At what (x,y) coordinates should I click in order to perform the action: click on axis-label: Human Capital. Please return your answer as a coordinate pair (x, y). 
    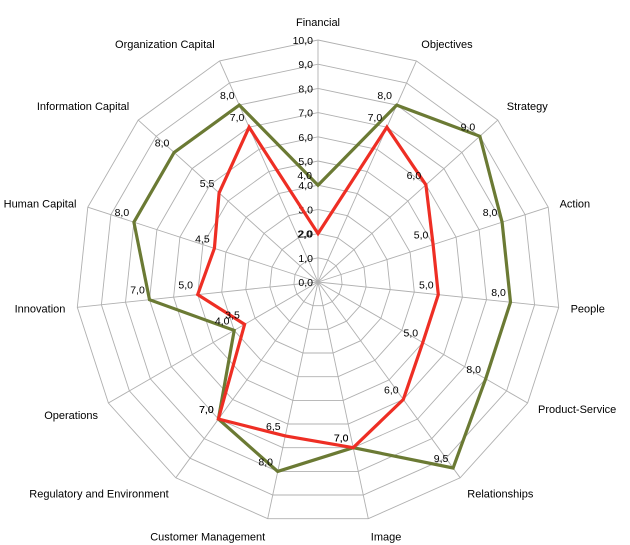
    Looking at the image, I should click on (40, 205).